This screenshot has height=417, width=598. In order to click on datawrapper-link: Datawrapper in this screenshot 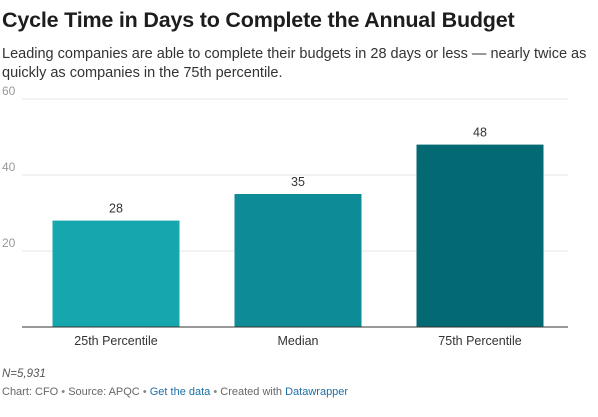, I will do `click(317, 392)`.